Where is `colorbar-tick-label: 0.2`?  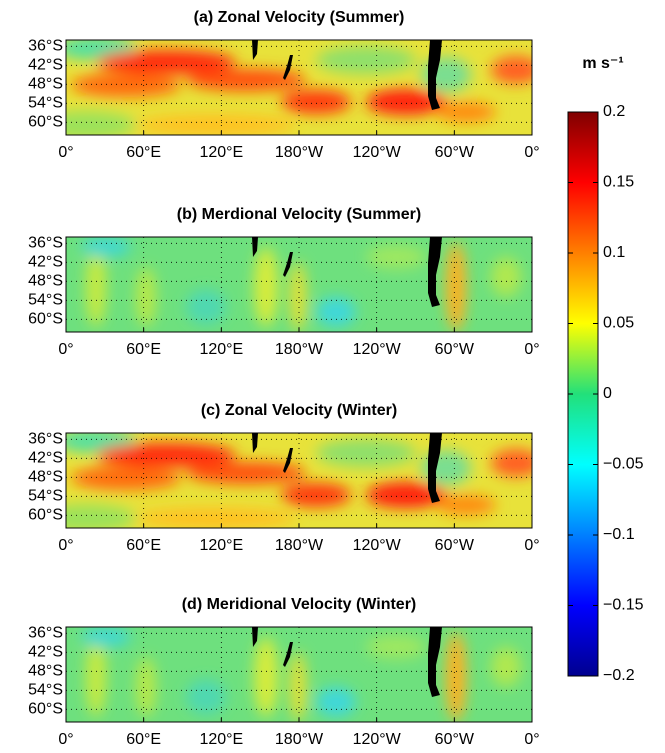 colorbar-tick-label: 0.2 is located at coordinates (614, 111).